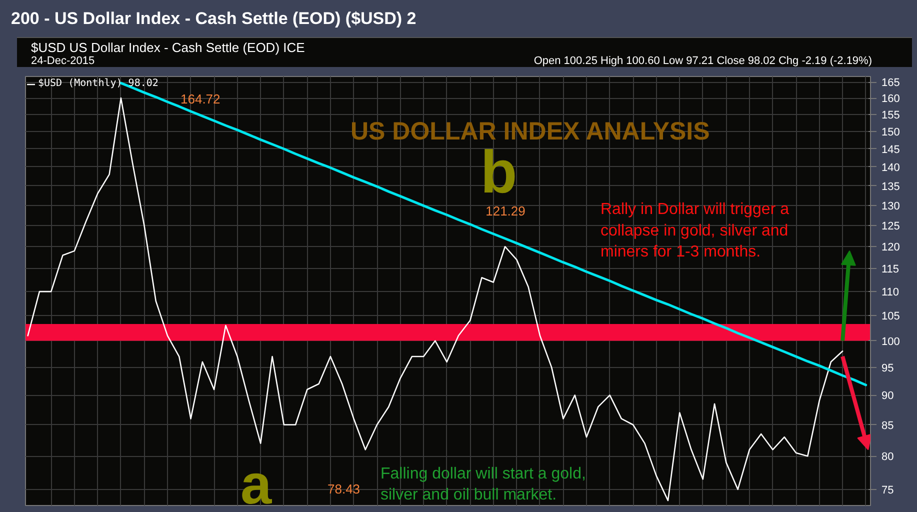 This screenshot has width=917, height=512. What do you see at coordinates (888, 490) in the screenshot?
I see `y-tick-label: 75` at bounding box center [888, 490].